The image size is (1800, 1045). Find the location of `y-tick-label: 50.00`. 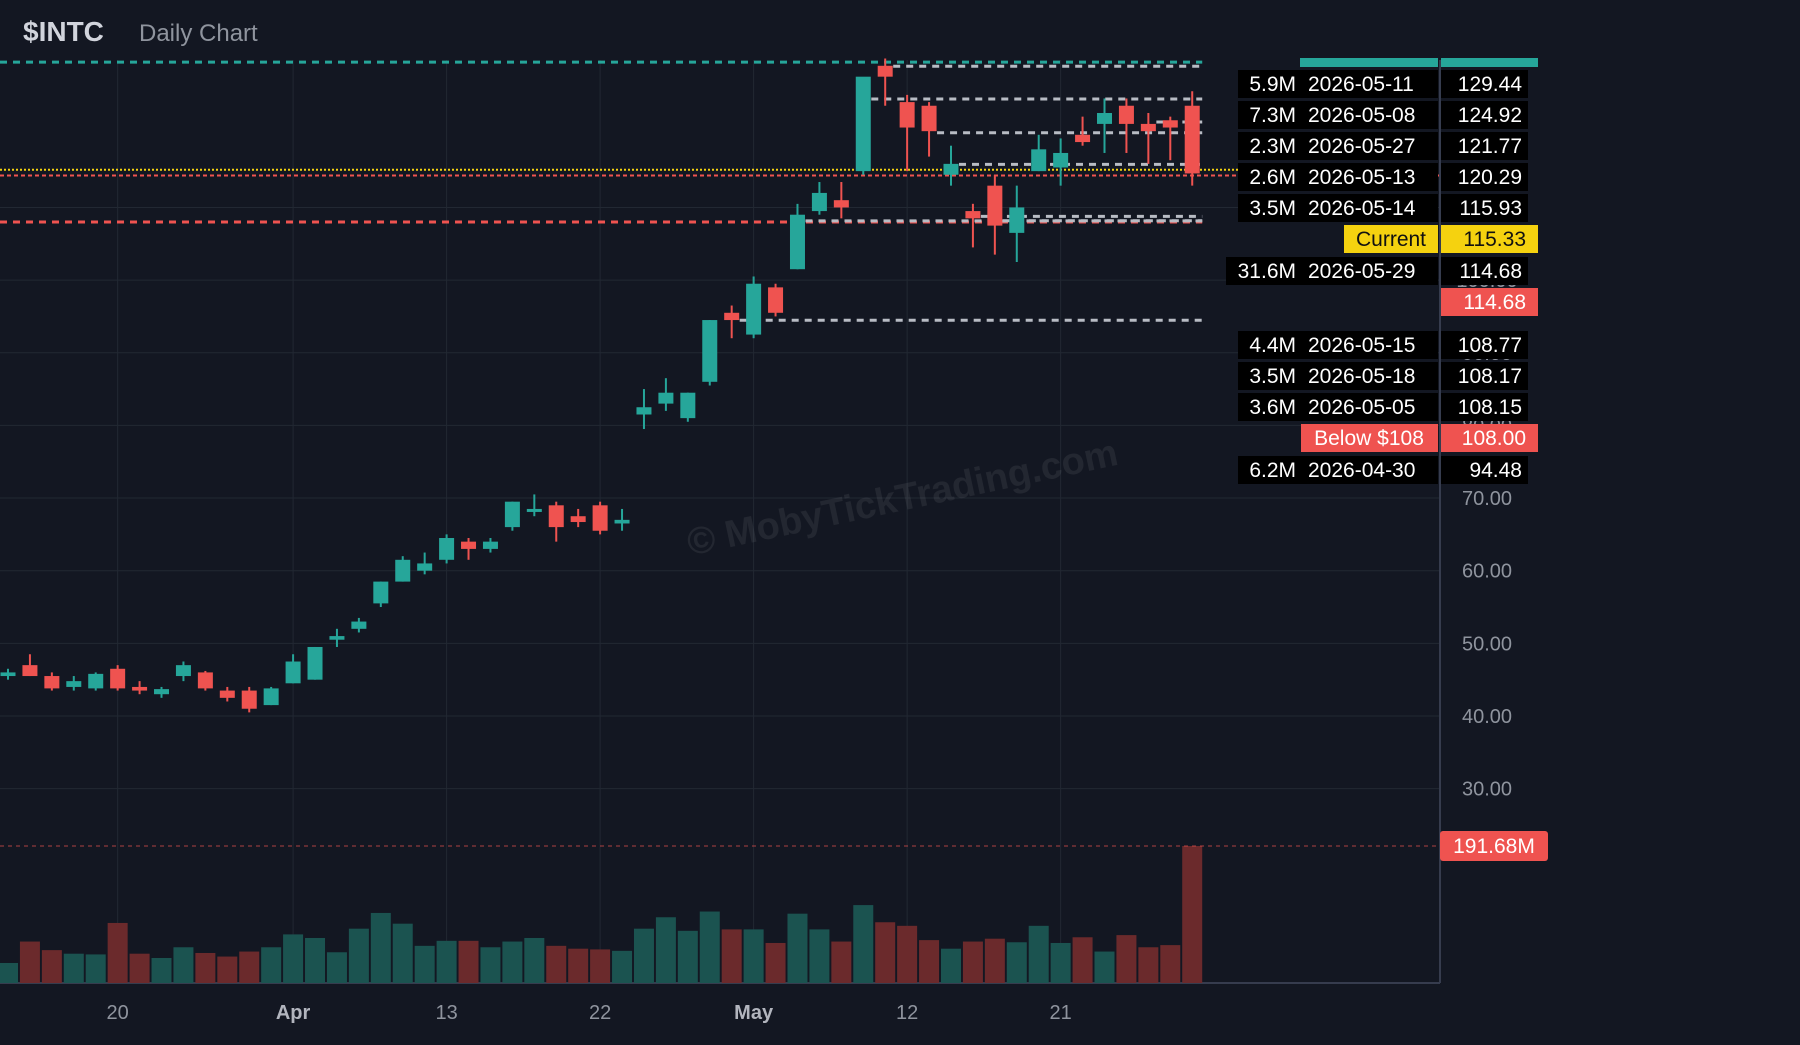

y-tick-label: 50.00 is located at coordinates (1487, 644).